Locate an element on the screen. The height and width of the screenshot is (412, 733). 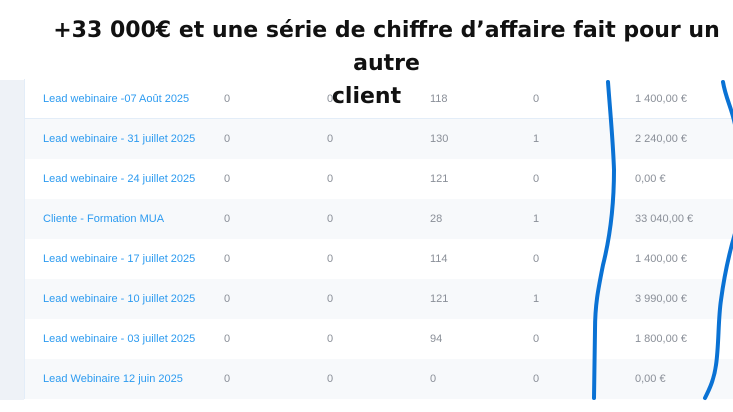
cell-revenue: 33 040,00 € is located at coordinates (664, 219).